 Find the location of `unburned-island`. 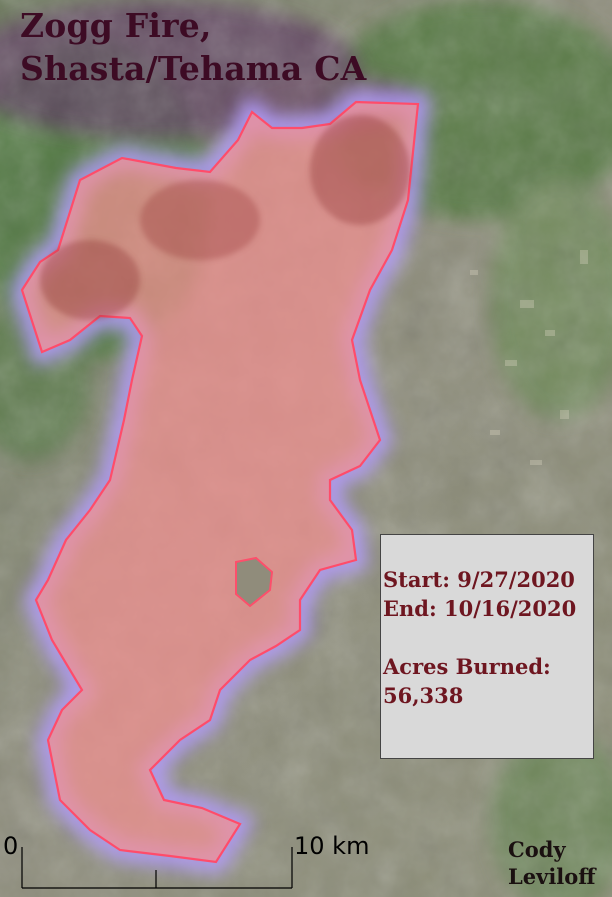

unburned-island is located at coordinates (254, 582).